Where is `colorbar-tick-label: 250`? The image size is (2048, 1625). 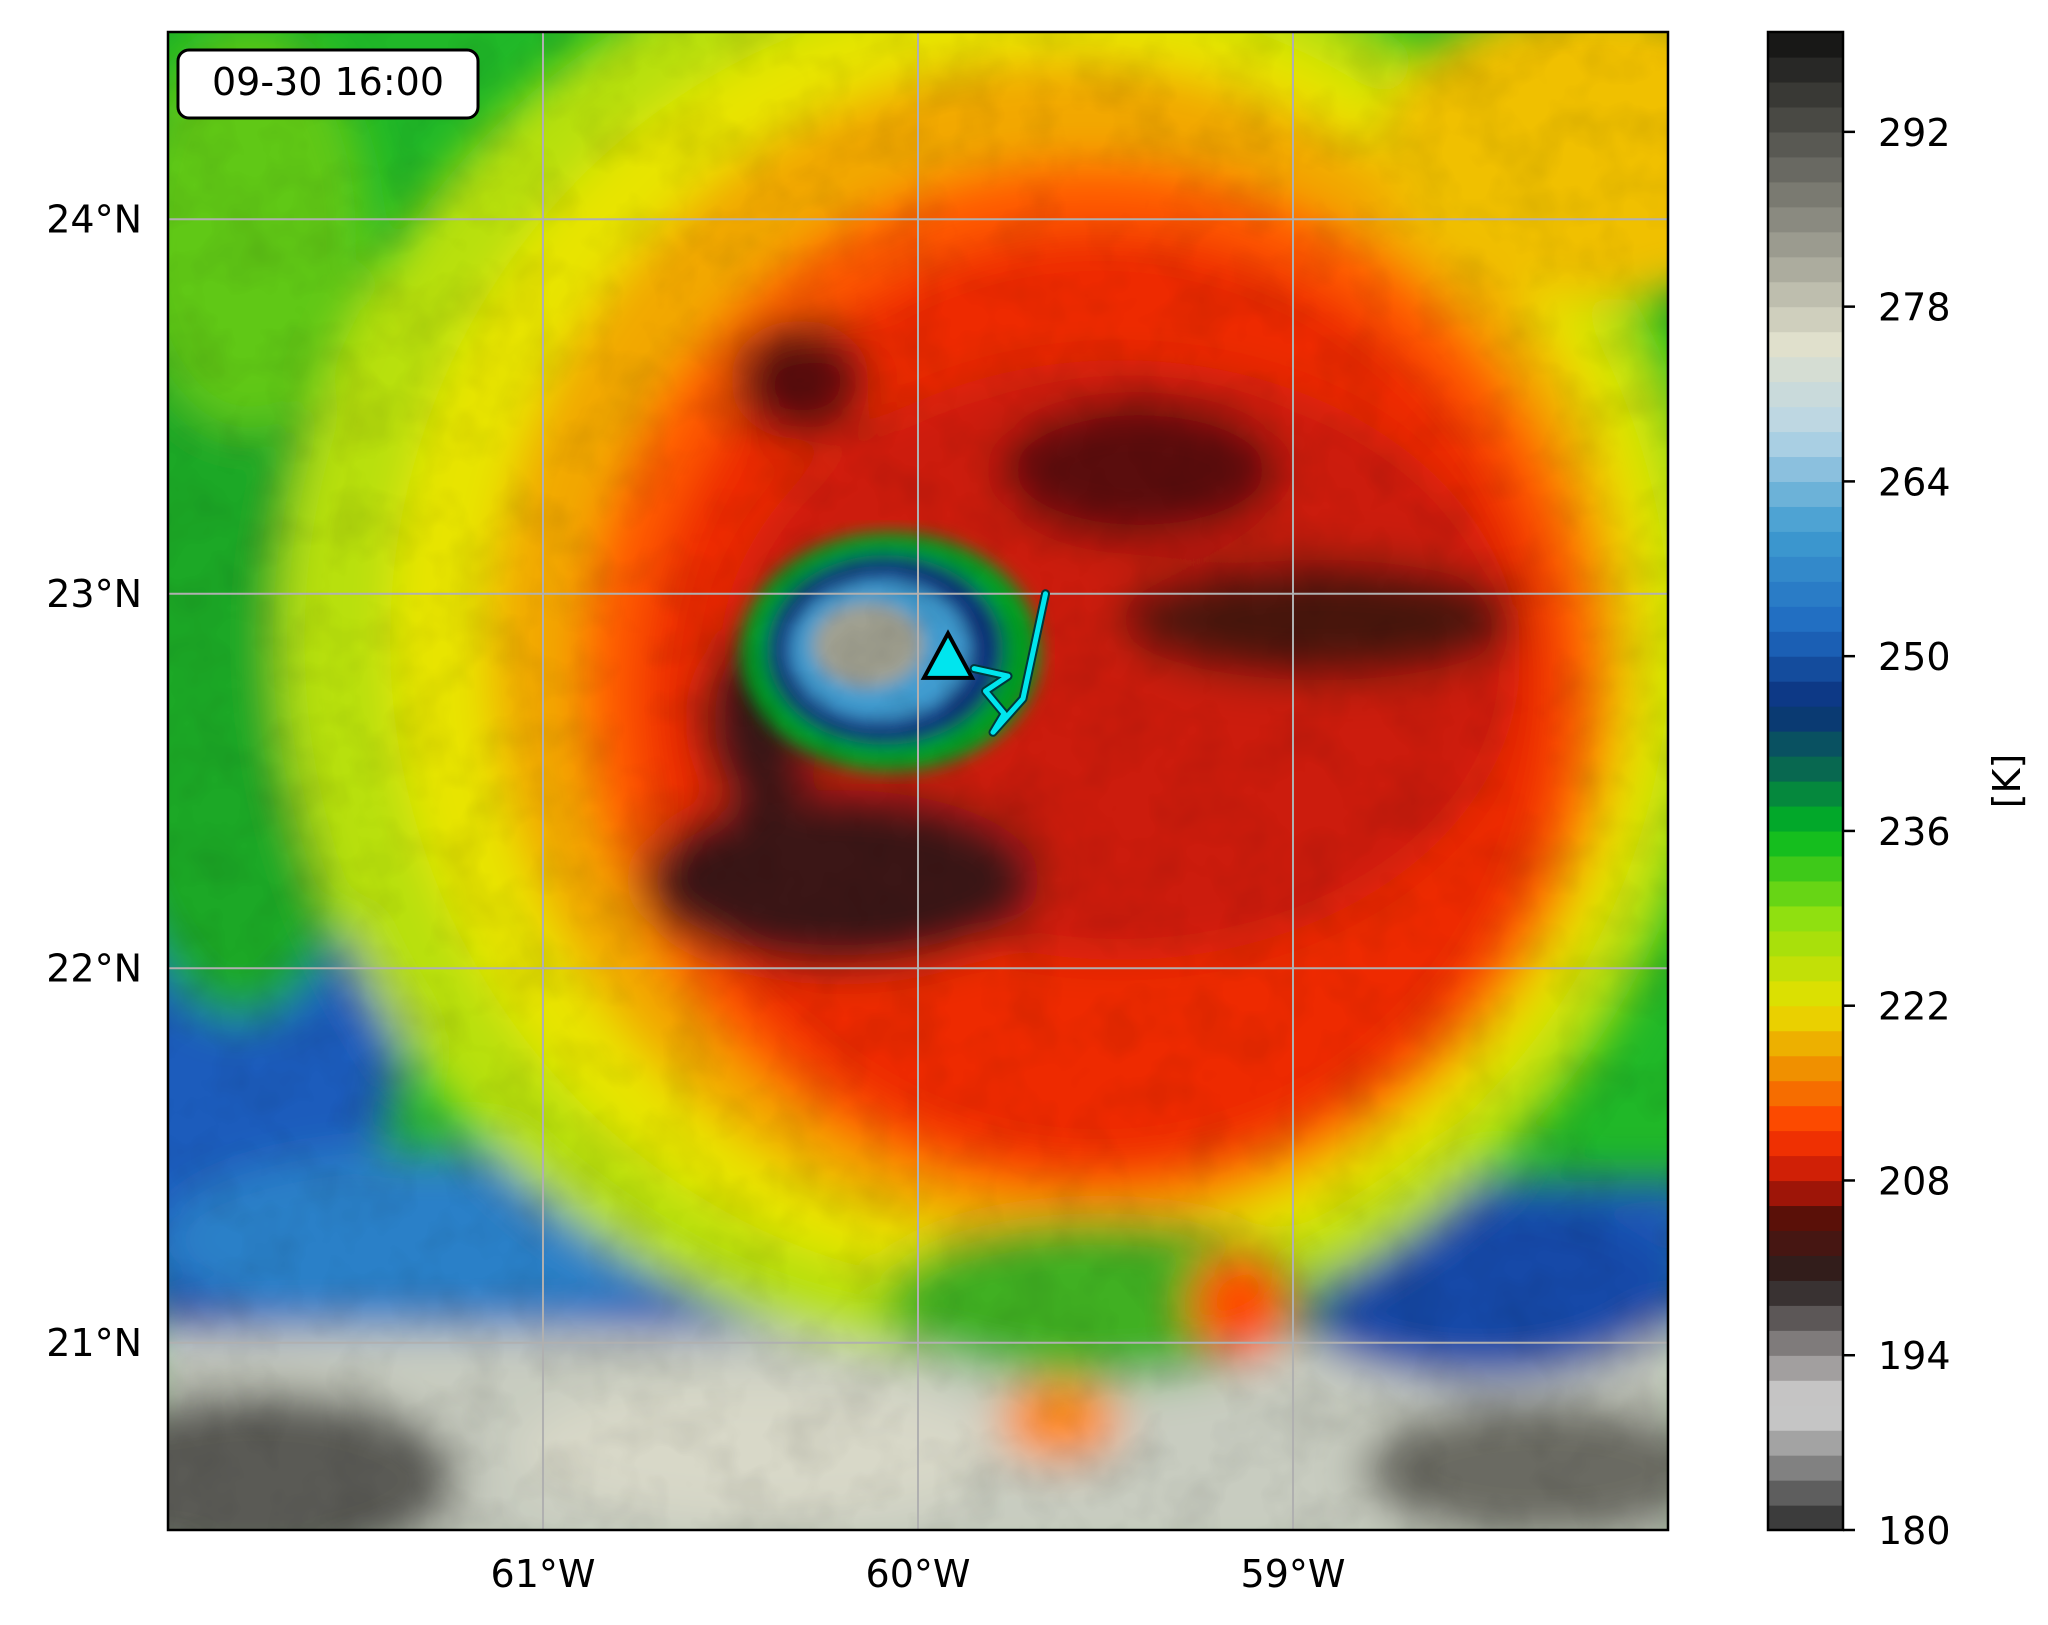 colorbar-tick-label: 250 is located at coordinates (1914, 657).